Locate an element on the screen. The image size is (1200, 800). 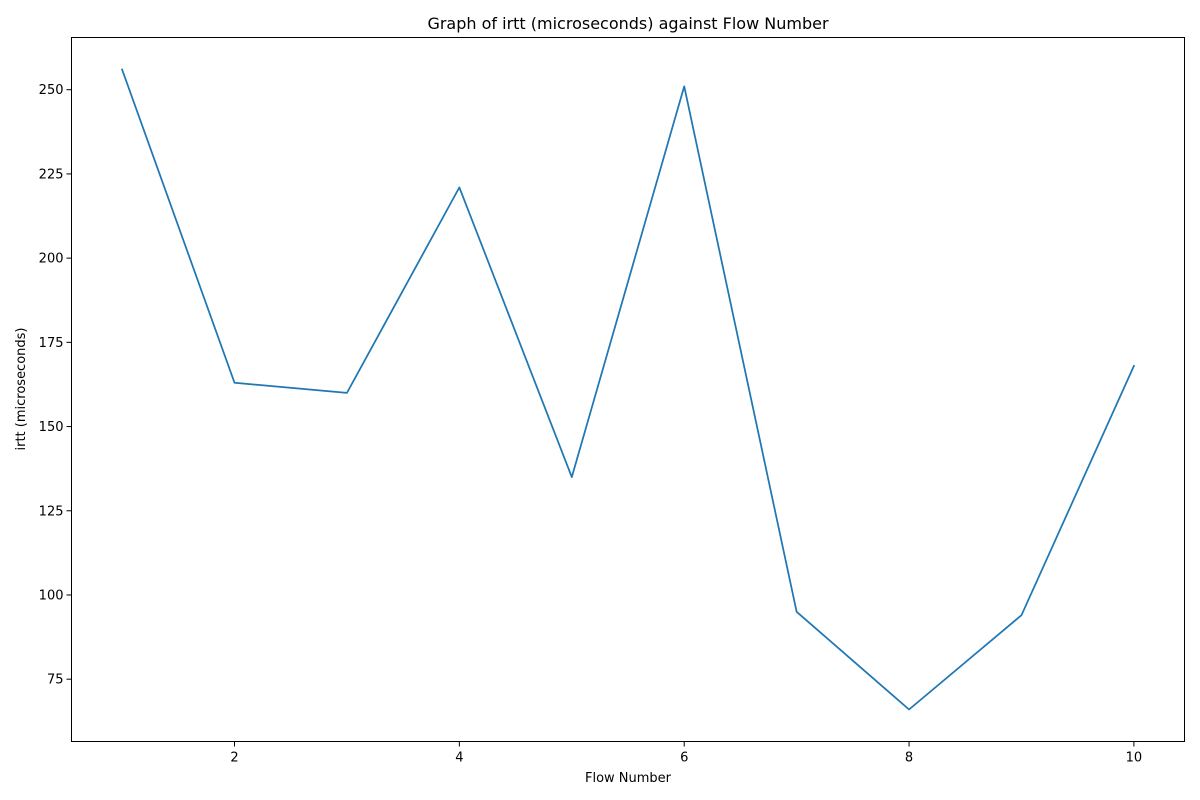
y-tick-label: 150 is located at coordinates (51, 427).